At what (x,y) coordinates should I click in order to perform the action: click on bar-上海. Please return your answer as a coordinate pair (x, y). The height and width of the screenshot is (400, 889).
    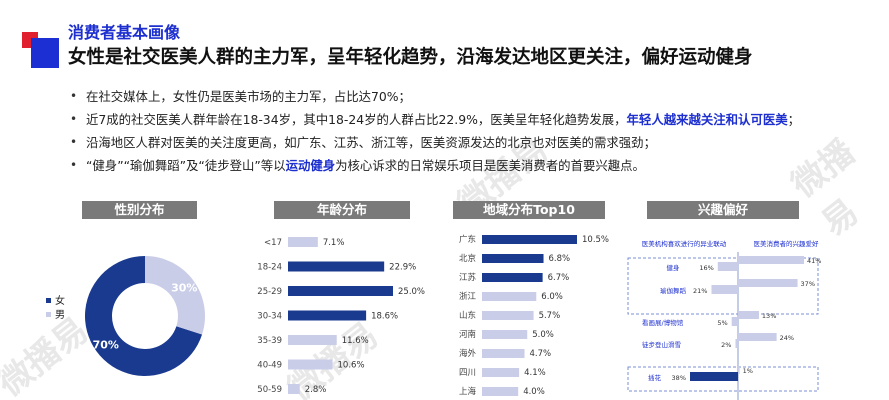
    Looking at the image, I should click on (500, 391).